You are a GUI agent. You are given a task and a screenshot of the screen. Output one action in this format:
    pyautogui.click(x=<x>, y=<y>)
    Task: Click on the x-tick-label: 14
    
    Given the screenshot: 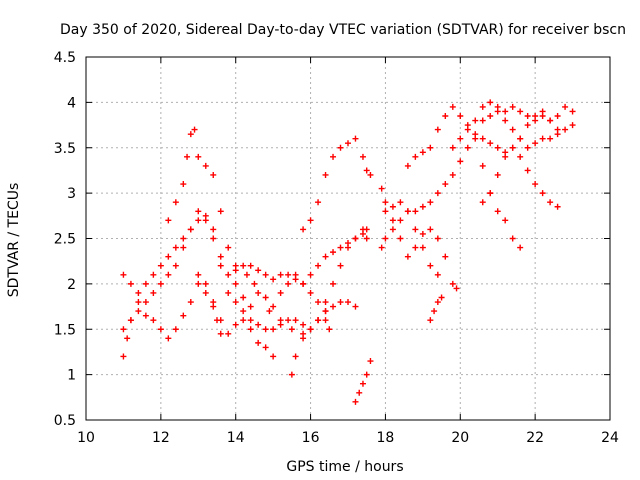 What is the action you would take?
    pyautogui.click(x=236, y=438)
    